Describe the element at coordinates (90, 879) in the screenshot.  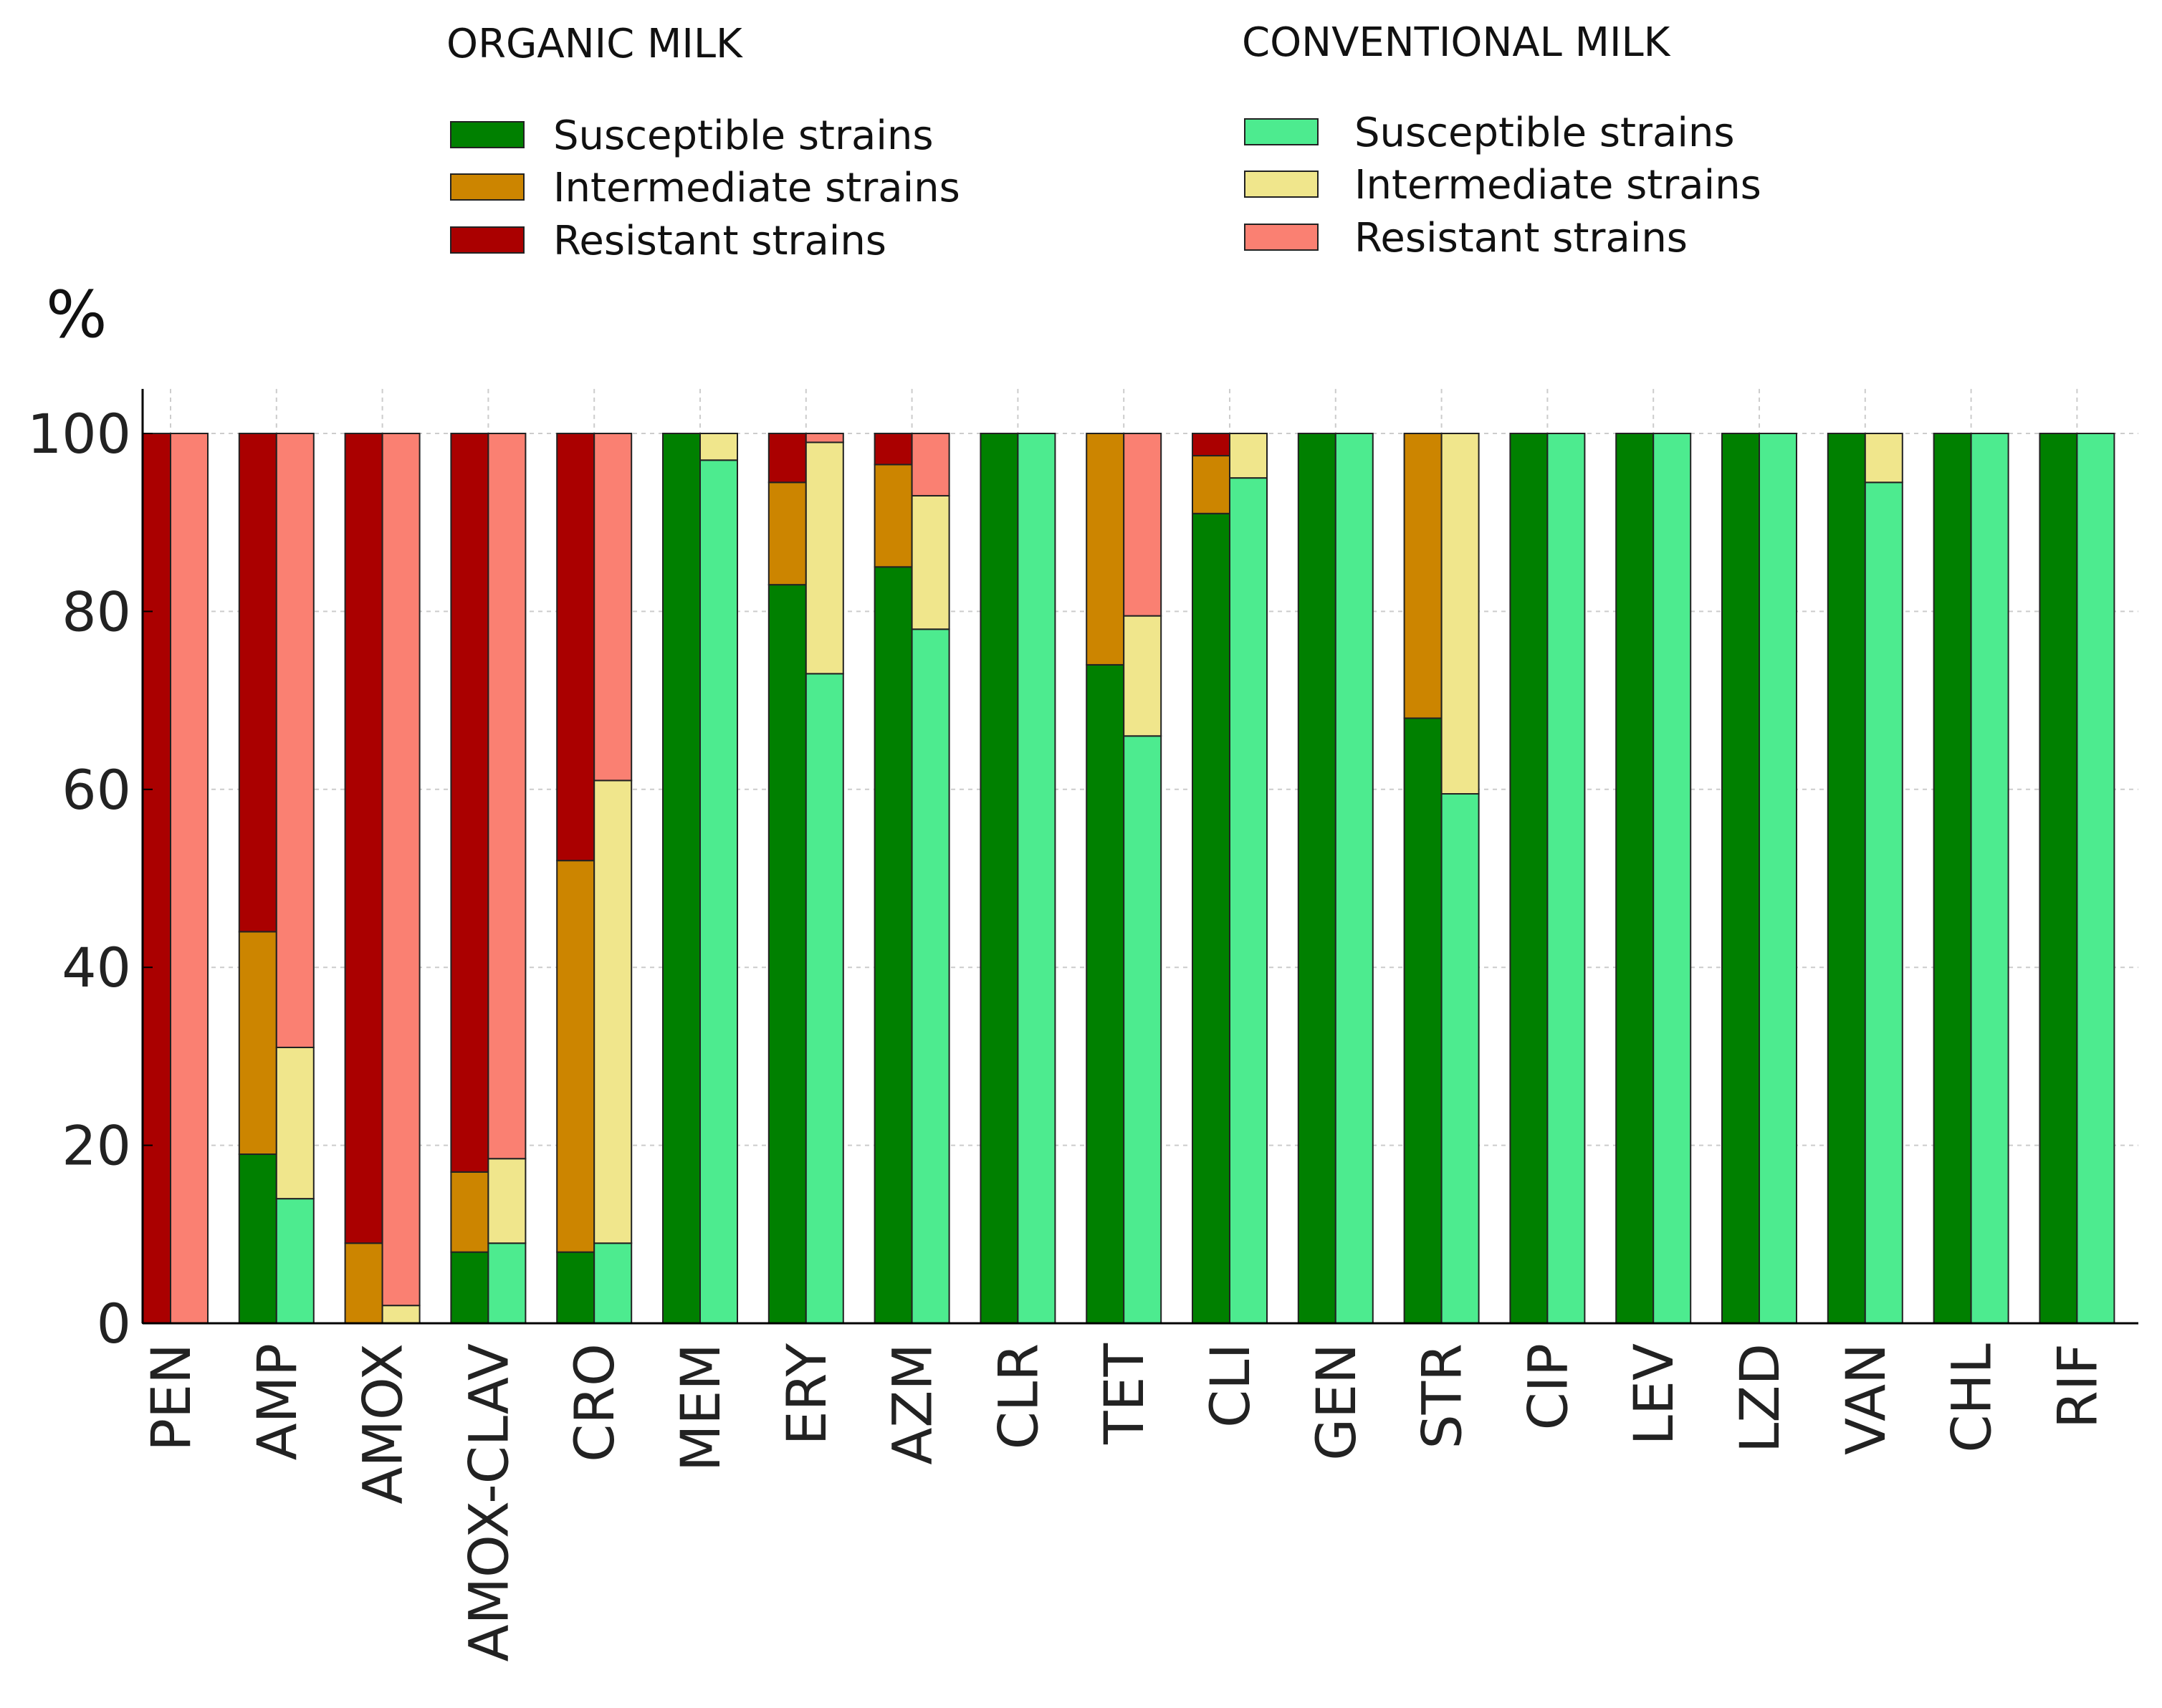
I see `y-ticks: 0 20 40 60 80 100` at that location.